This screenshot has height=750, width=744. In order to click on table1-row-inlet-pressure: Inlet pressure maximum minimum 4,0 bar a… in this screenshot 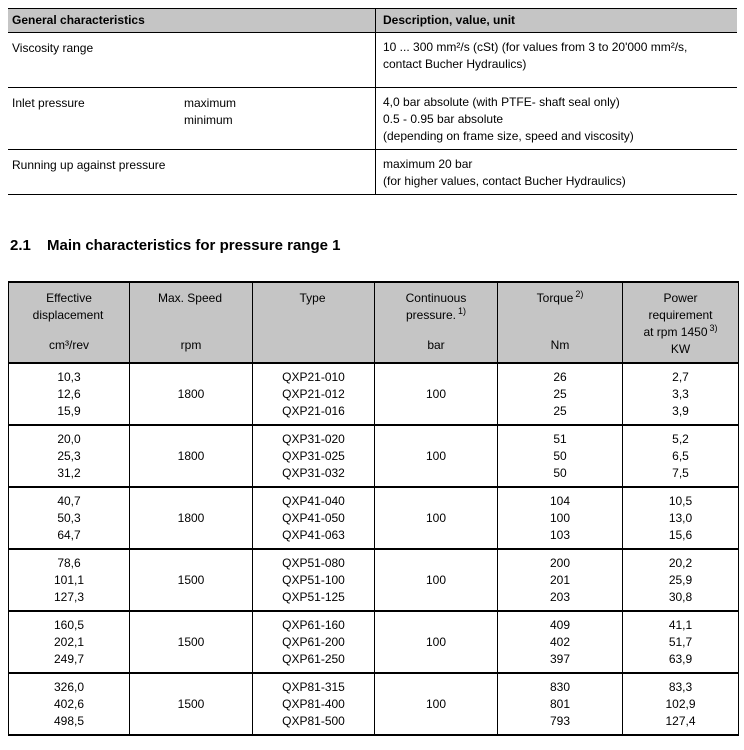, I will do `click(372, 119)`.